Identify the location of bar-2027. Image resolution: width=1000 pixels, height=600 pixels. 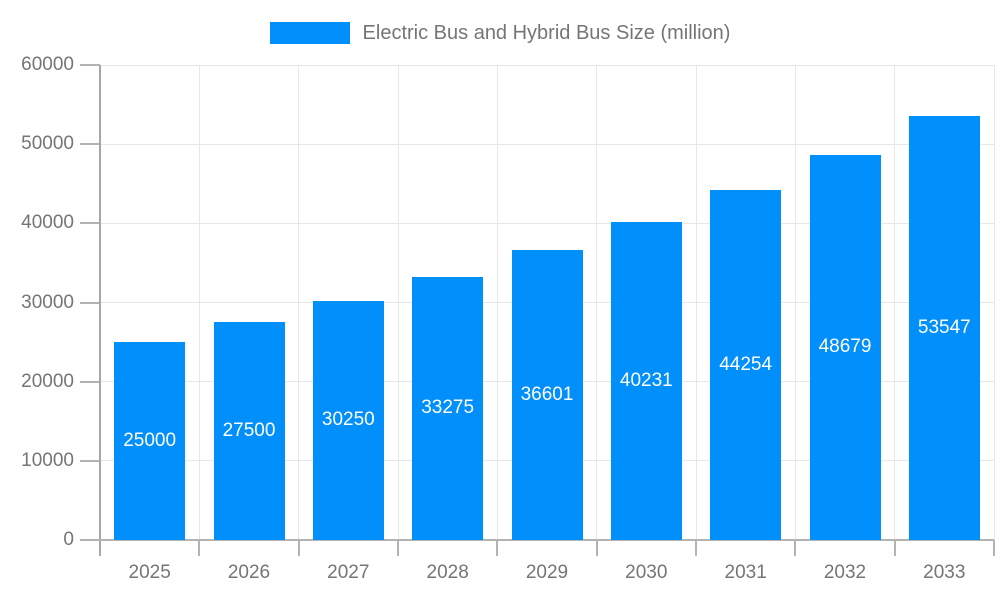
(348, 420).